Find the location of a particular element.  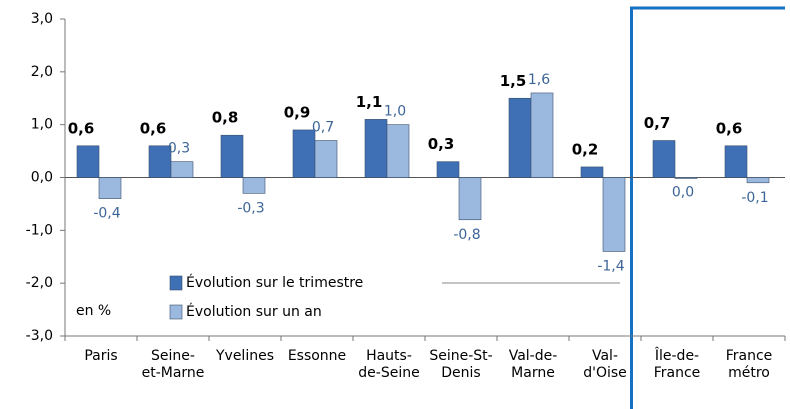

value-label: -0,1 is located at coordinates (754, 198).